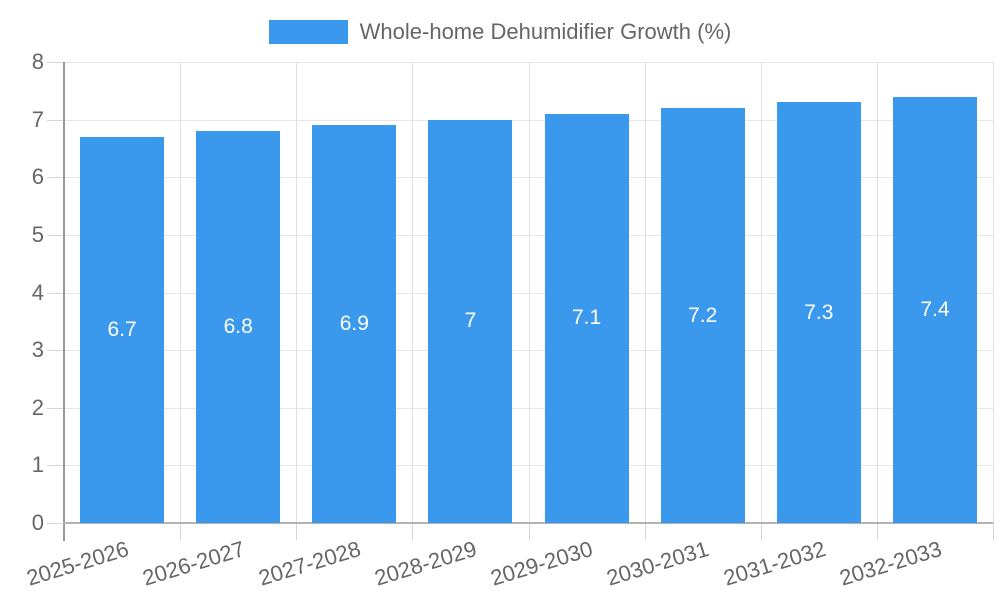 The image size is (1000, 600). What do you see at coordinates (37, 522) in the screenshot?
I see `y-tick-label: 0` at bounding box center [37, 522].